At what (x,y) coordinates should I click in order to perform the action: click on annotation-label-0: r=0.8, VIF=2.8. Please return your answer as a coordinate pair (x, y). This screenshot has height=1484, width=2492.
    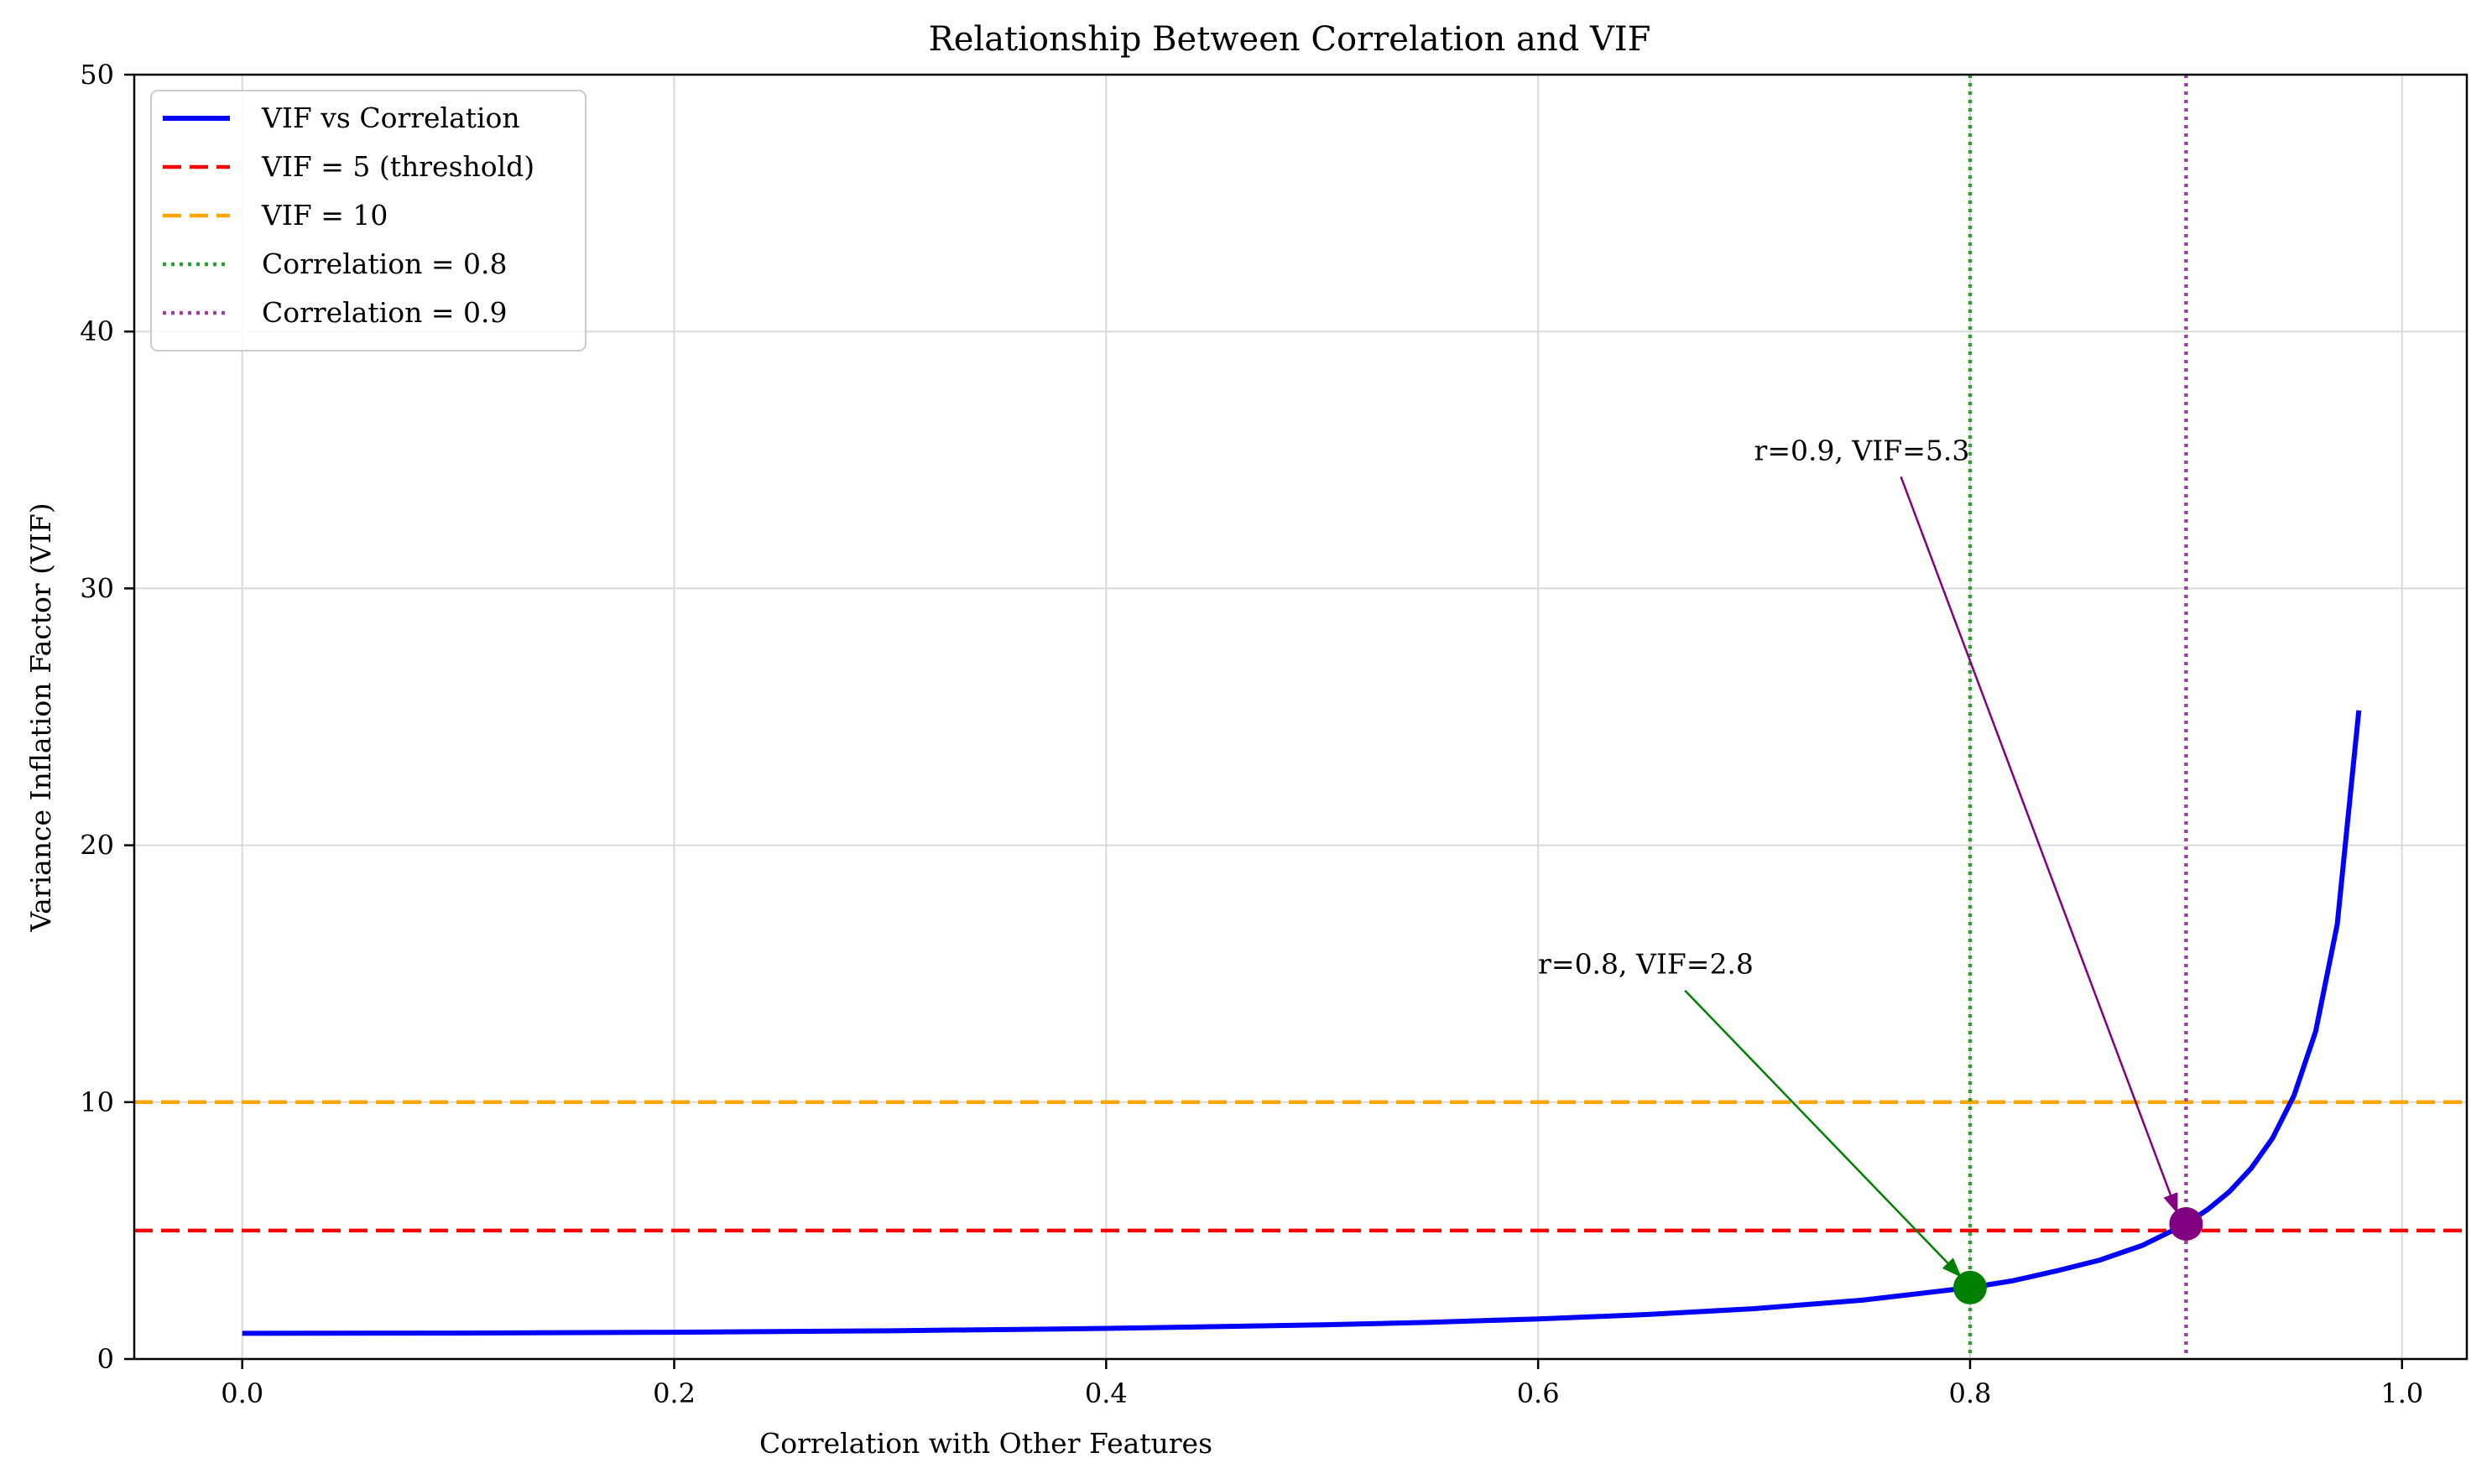
    Looking at the image, I should click on (1646, 964).